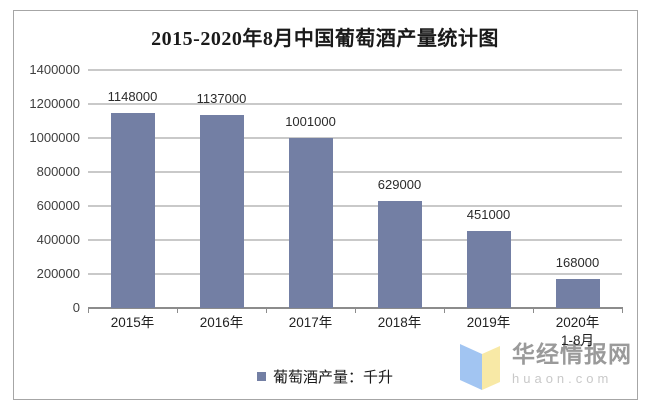  I want to click on legend: 葡萄酒产量：千升, so click(325, 376).